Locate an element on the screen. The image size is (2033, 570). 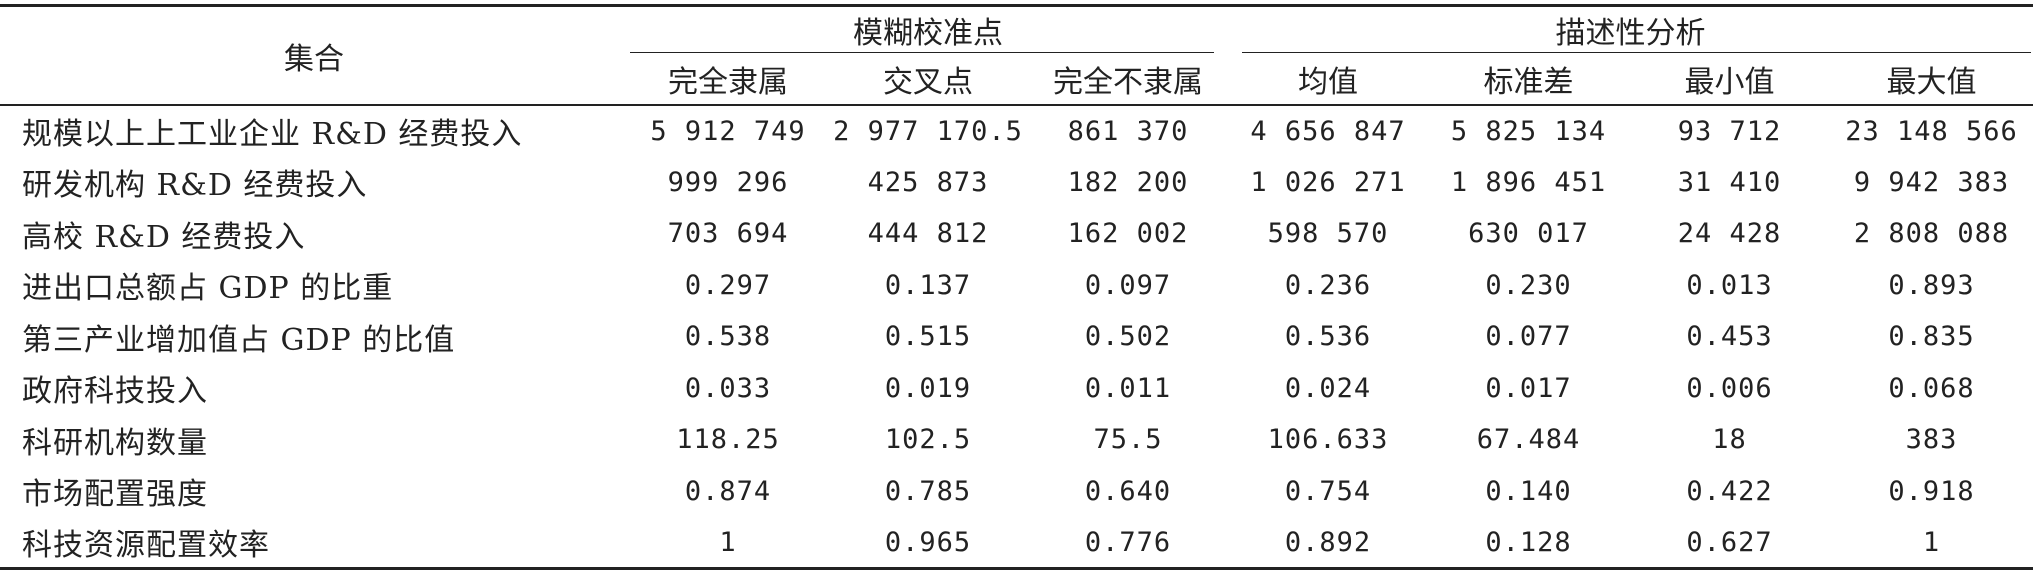
table-cell: 1 896 451 is located at coordinates (1528, 182).